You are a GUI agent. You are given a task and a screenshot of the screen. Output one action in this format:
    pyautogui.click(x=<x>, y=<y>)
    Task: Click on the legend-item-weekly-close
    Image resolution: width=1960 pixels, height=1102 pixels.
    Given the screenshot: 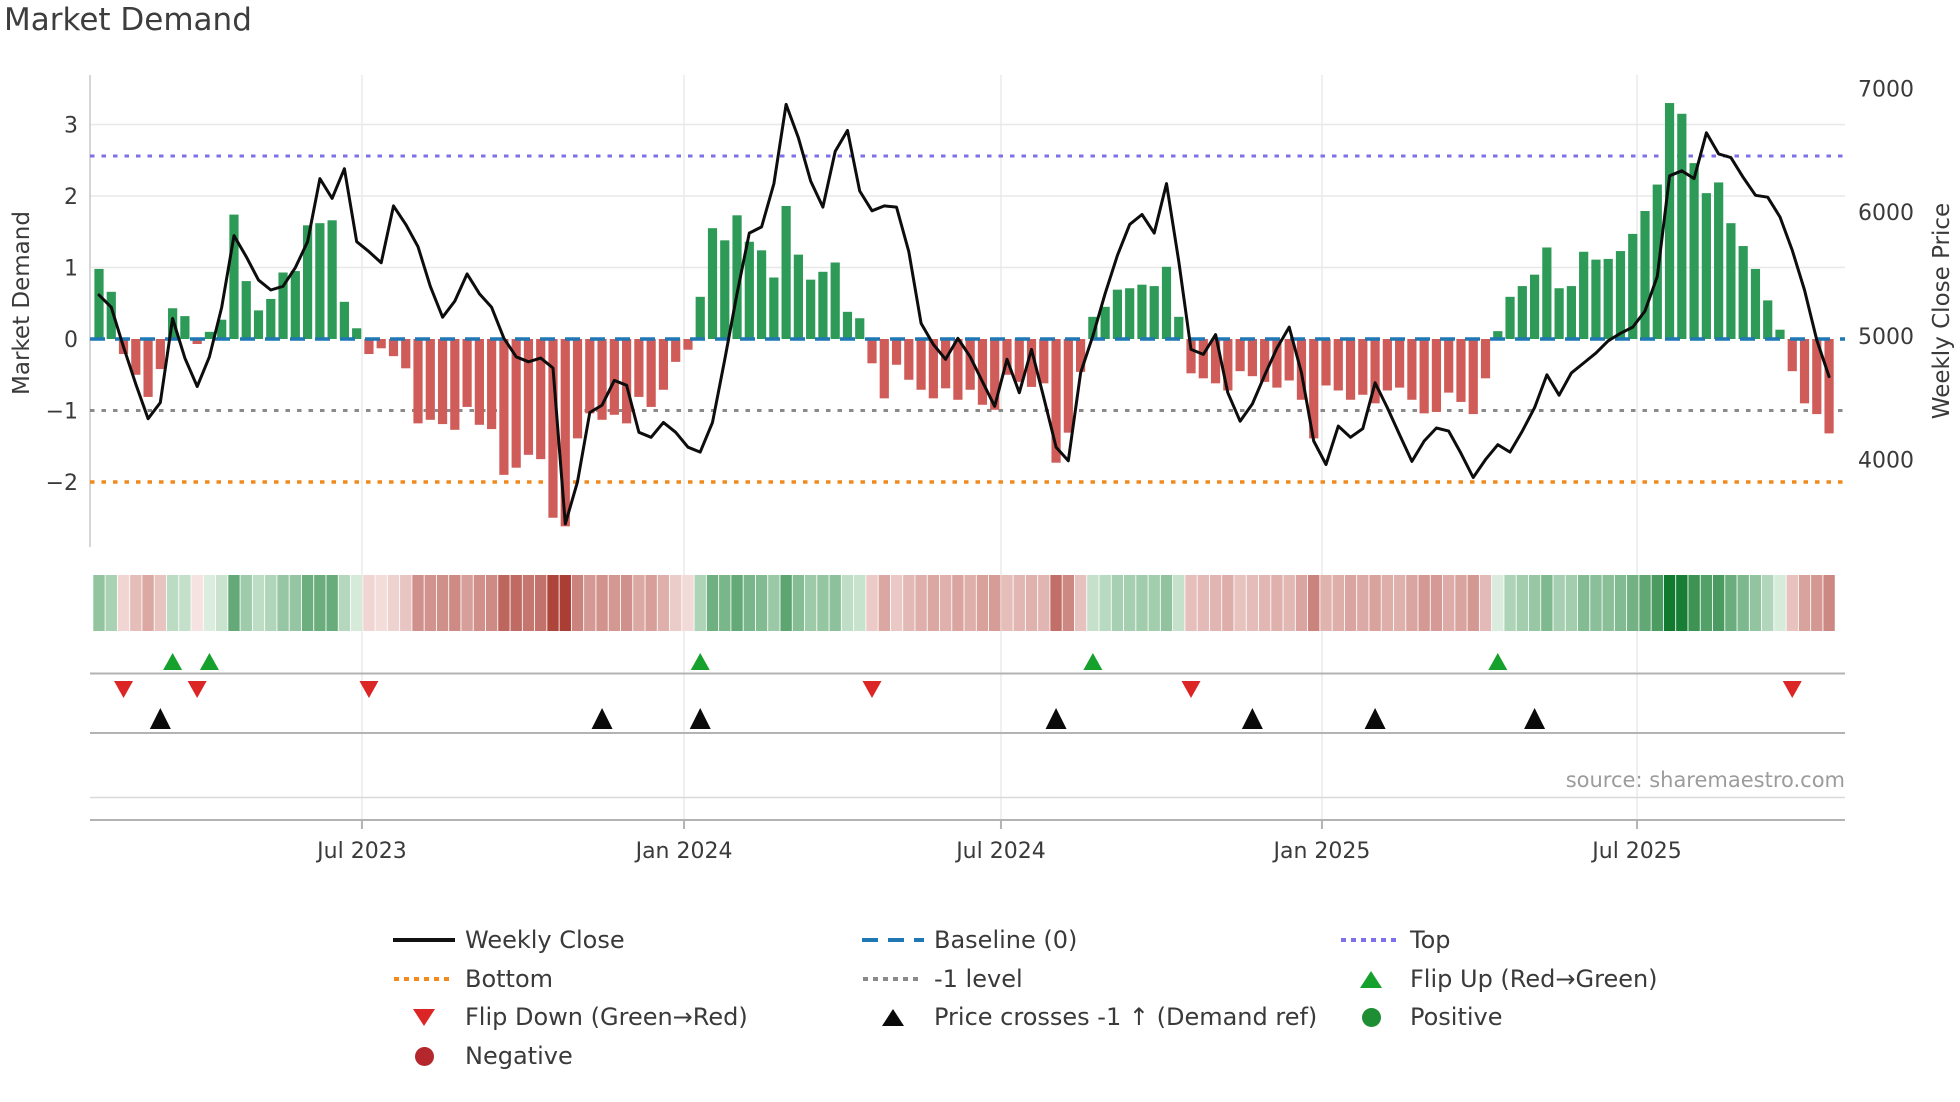 What is the action you would take?
    pyautogui.click(x=424, y=940)
    